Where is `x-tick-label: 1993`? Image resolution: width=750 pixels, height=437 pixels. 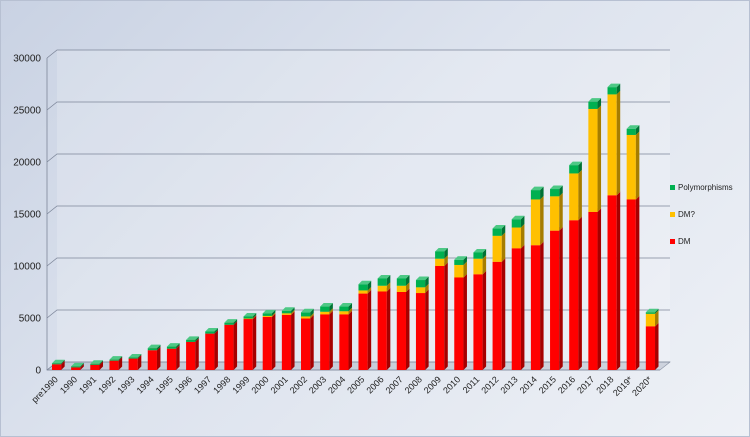
x-tick-label: 1993 is located at coordinates (125, 384).